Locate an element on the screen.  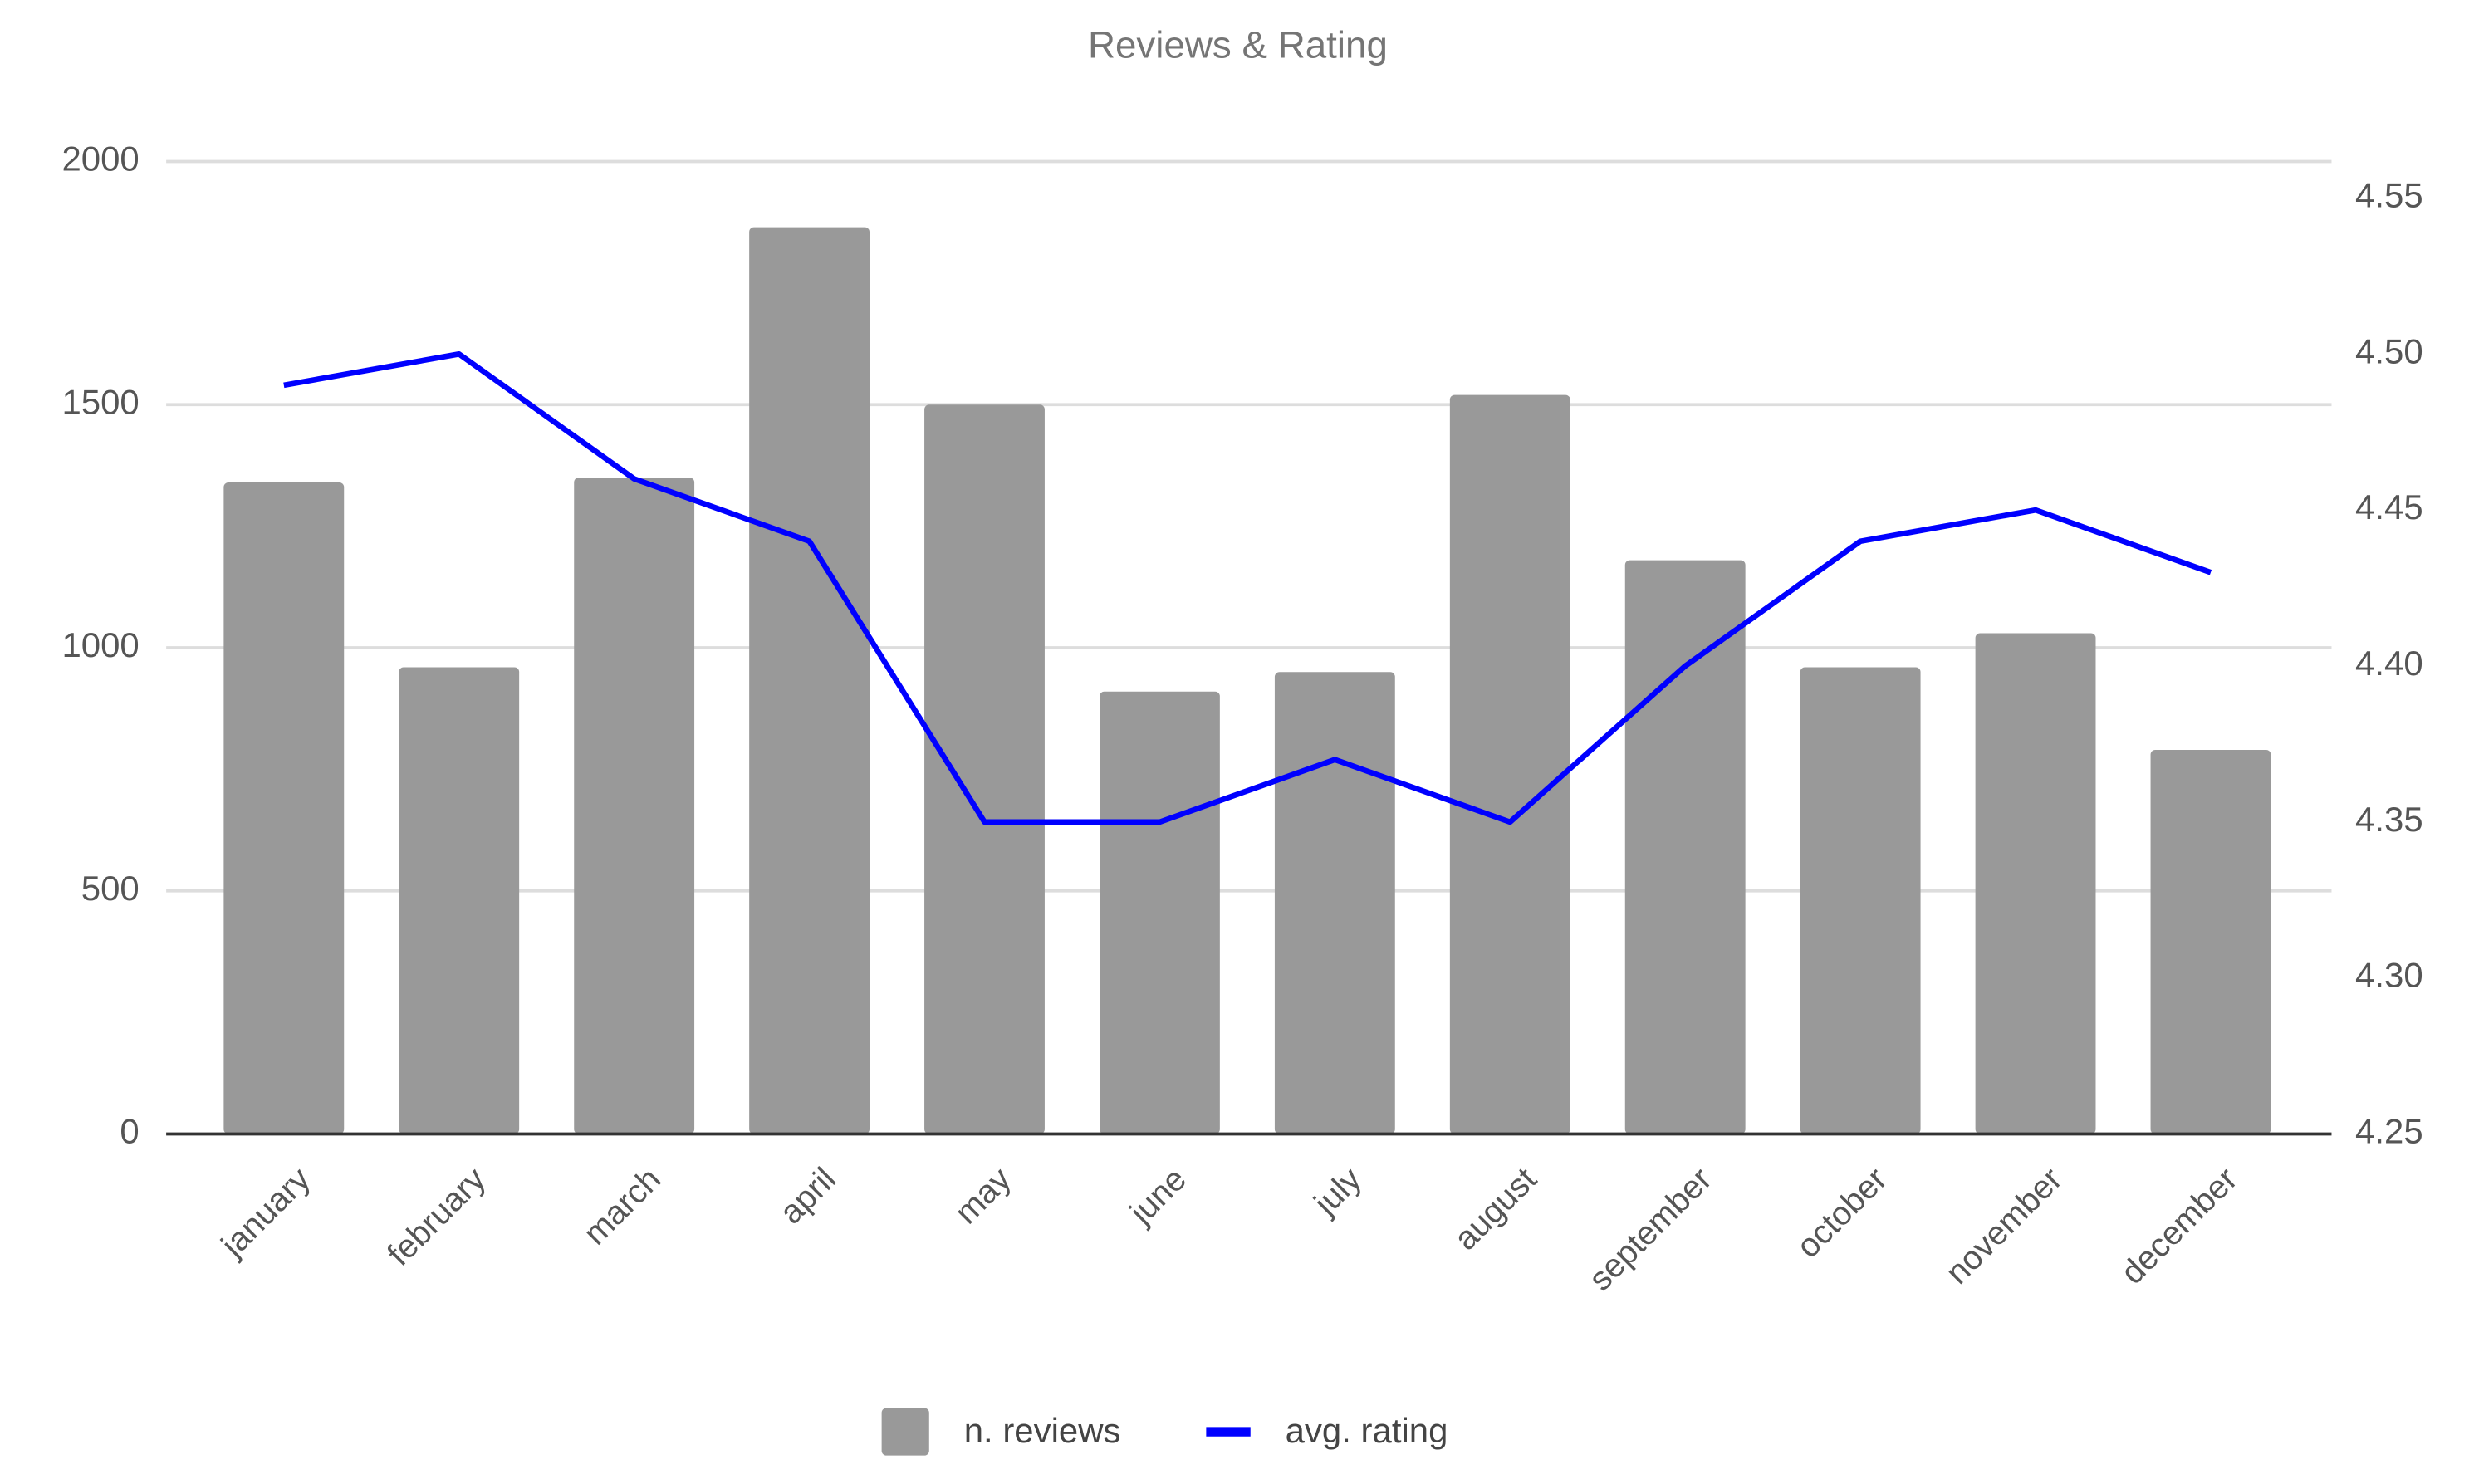
x-tick-label: november is located at coordinates (2004, 1226).